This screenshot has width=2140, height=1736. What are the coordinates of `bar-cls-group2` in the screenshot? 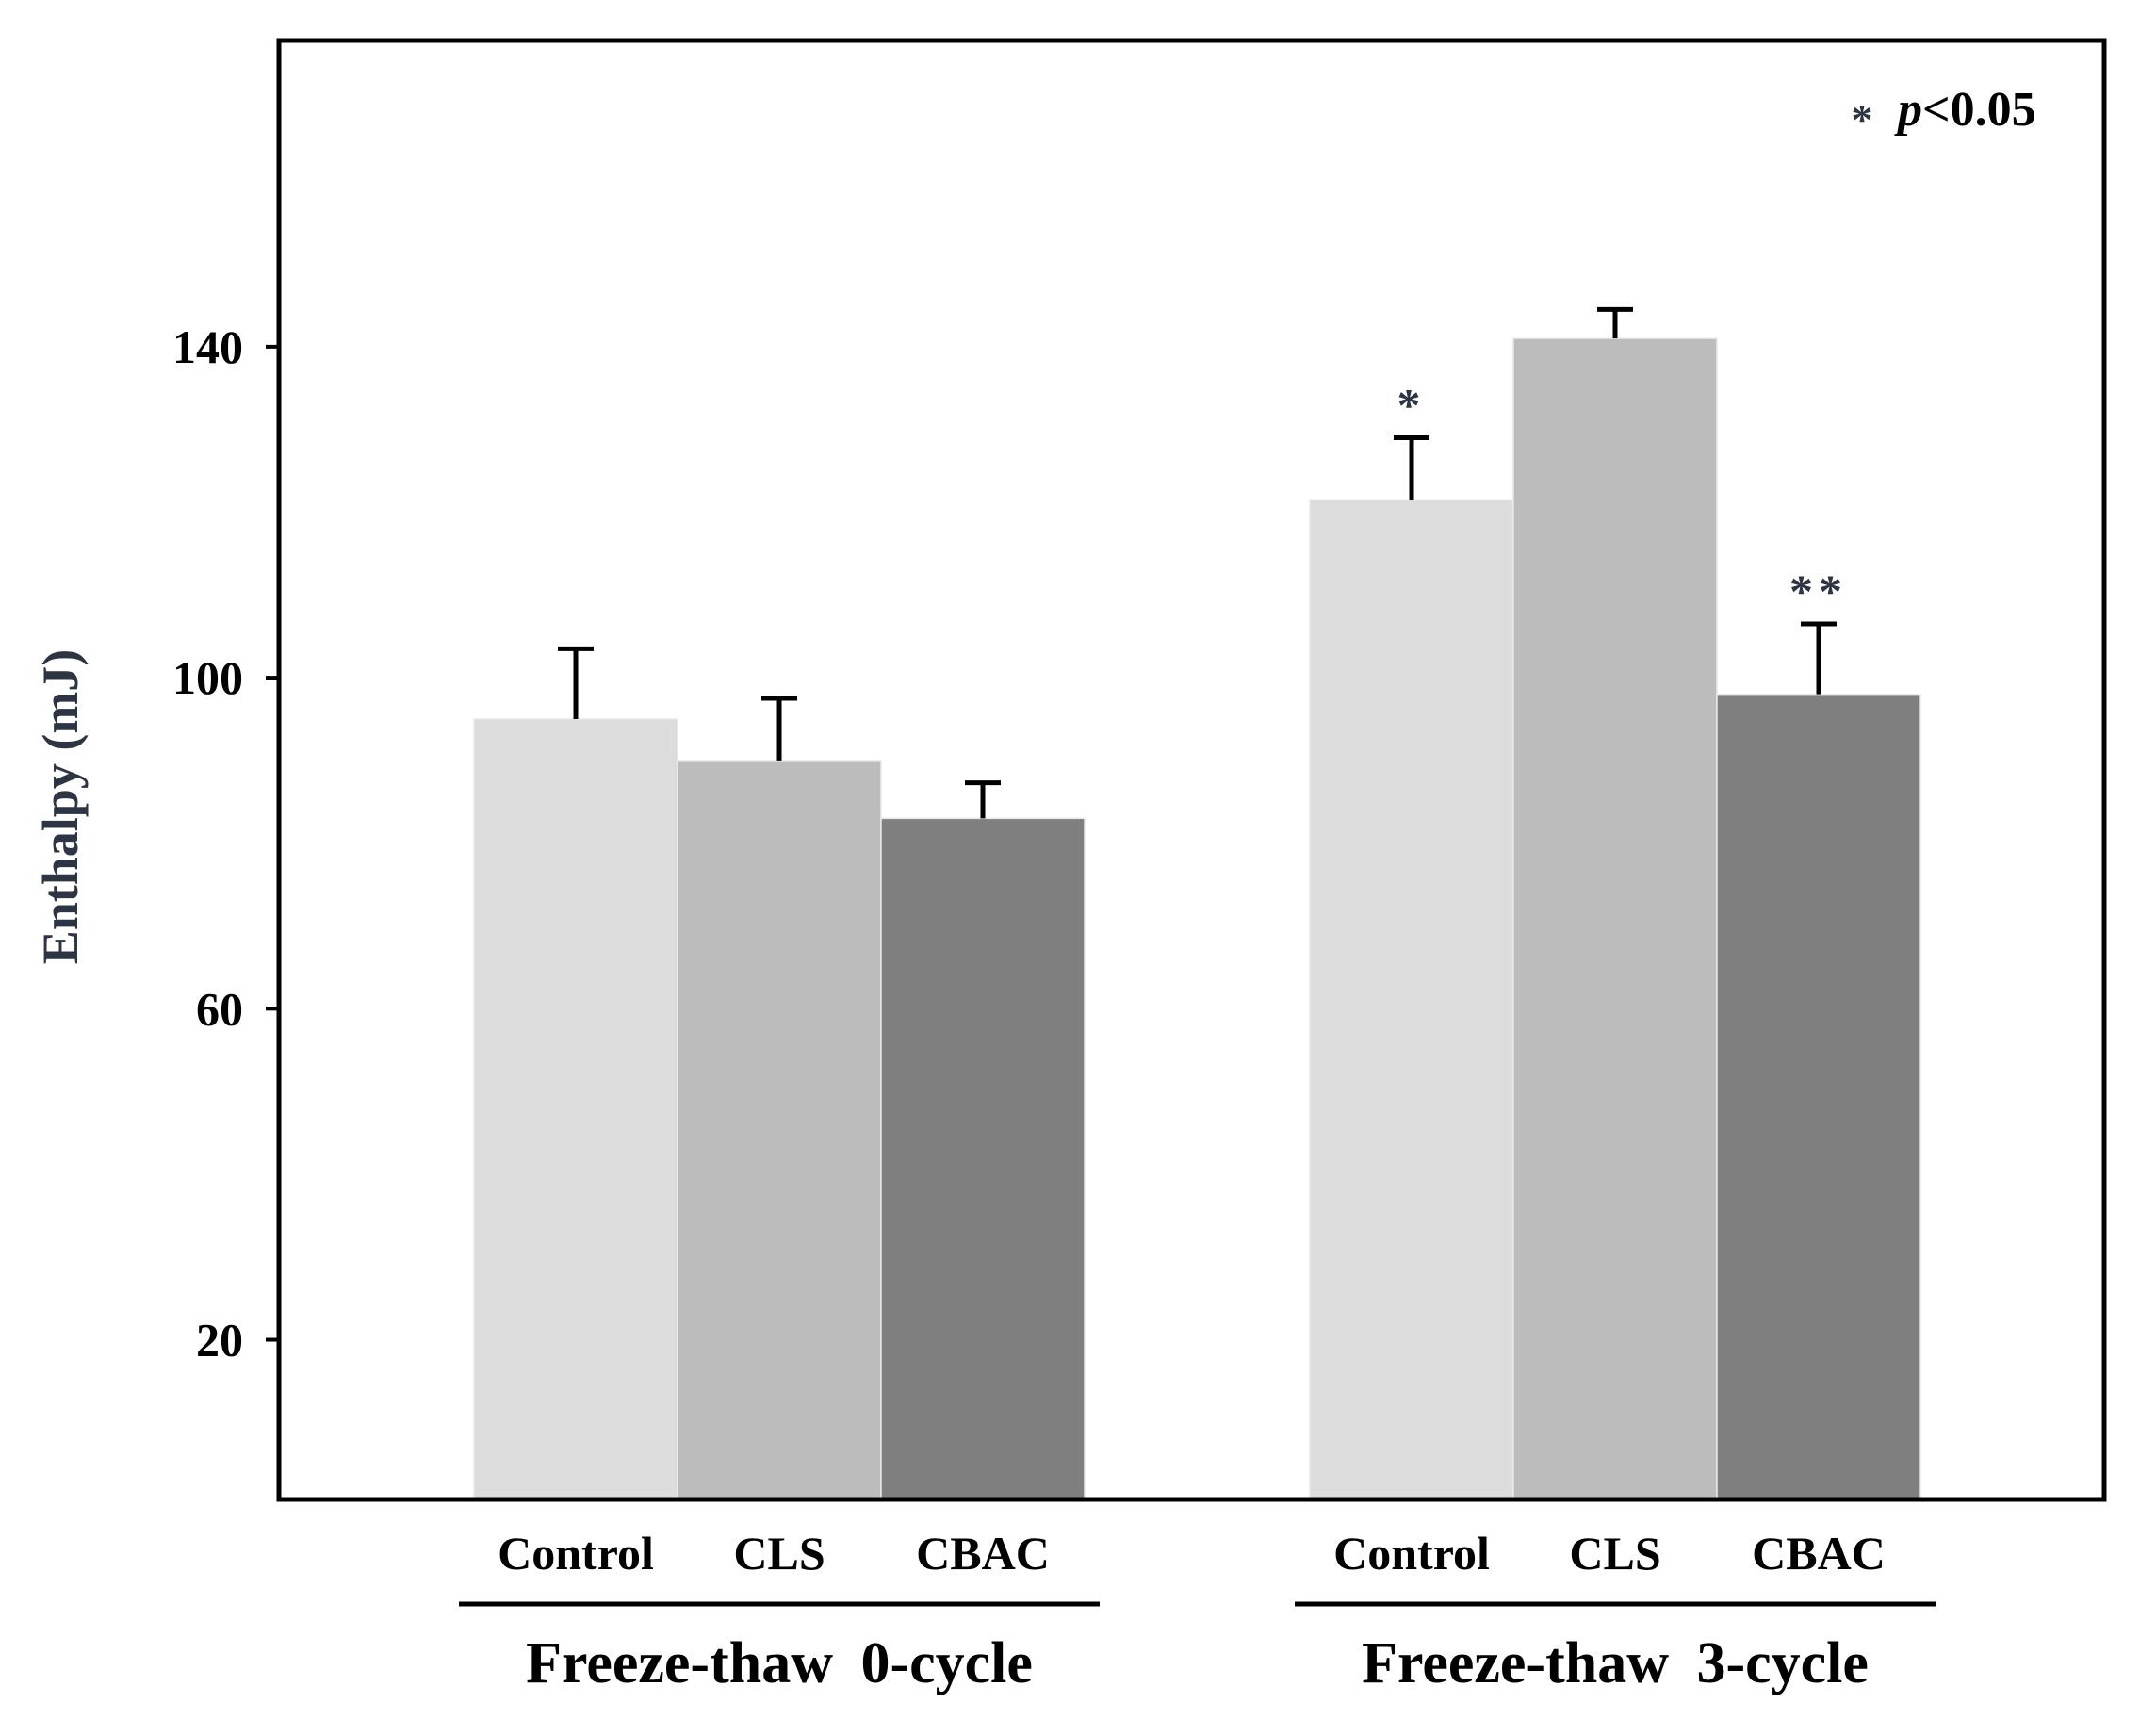 It's located at (1615, 918).